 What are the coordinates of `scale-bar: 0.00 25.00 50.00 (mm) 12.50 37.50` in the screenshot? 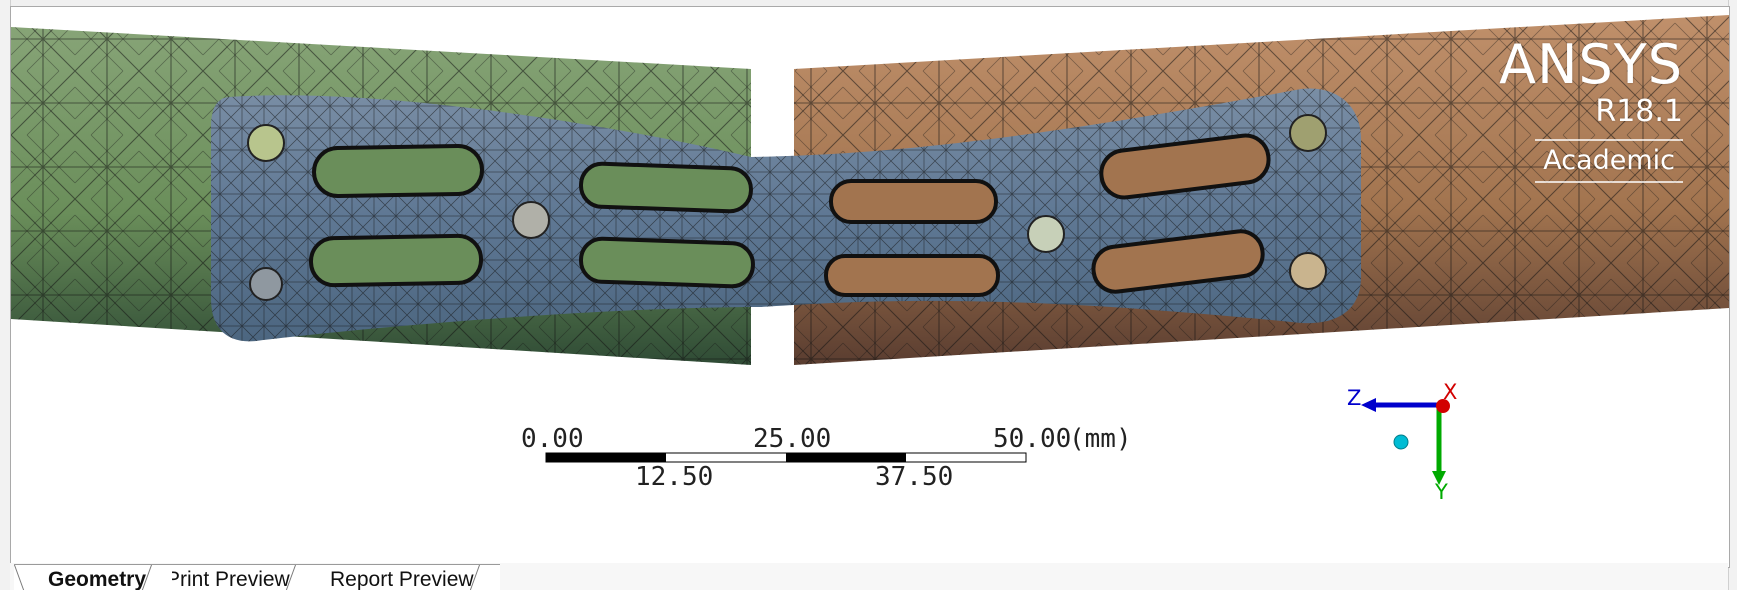 It's located at (826, 458).